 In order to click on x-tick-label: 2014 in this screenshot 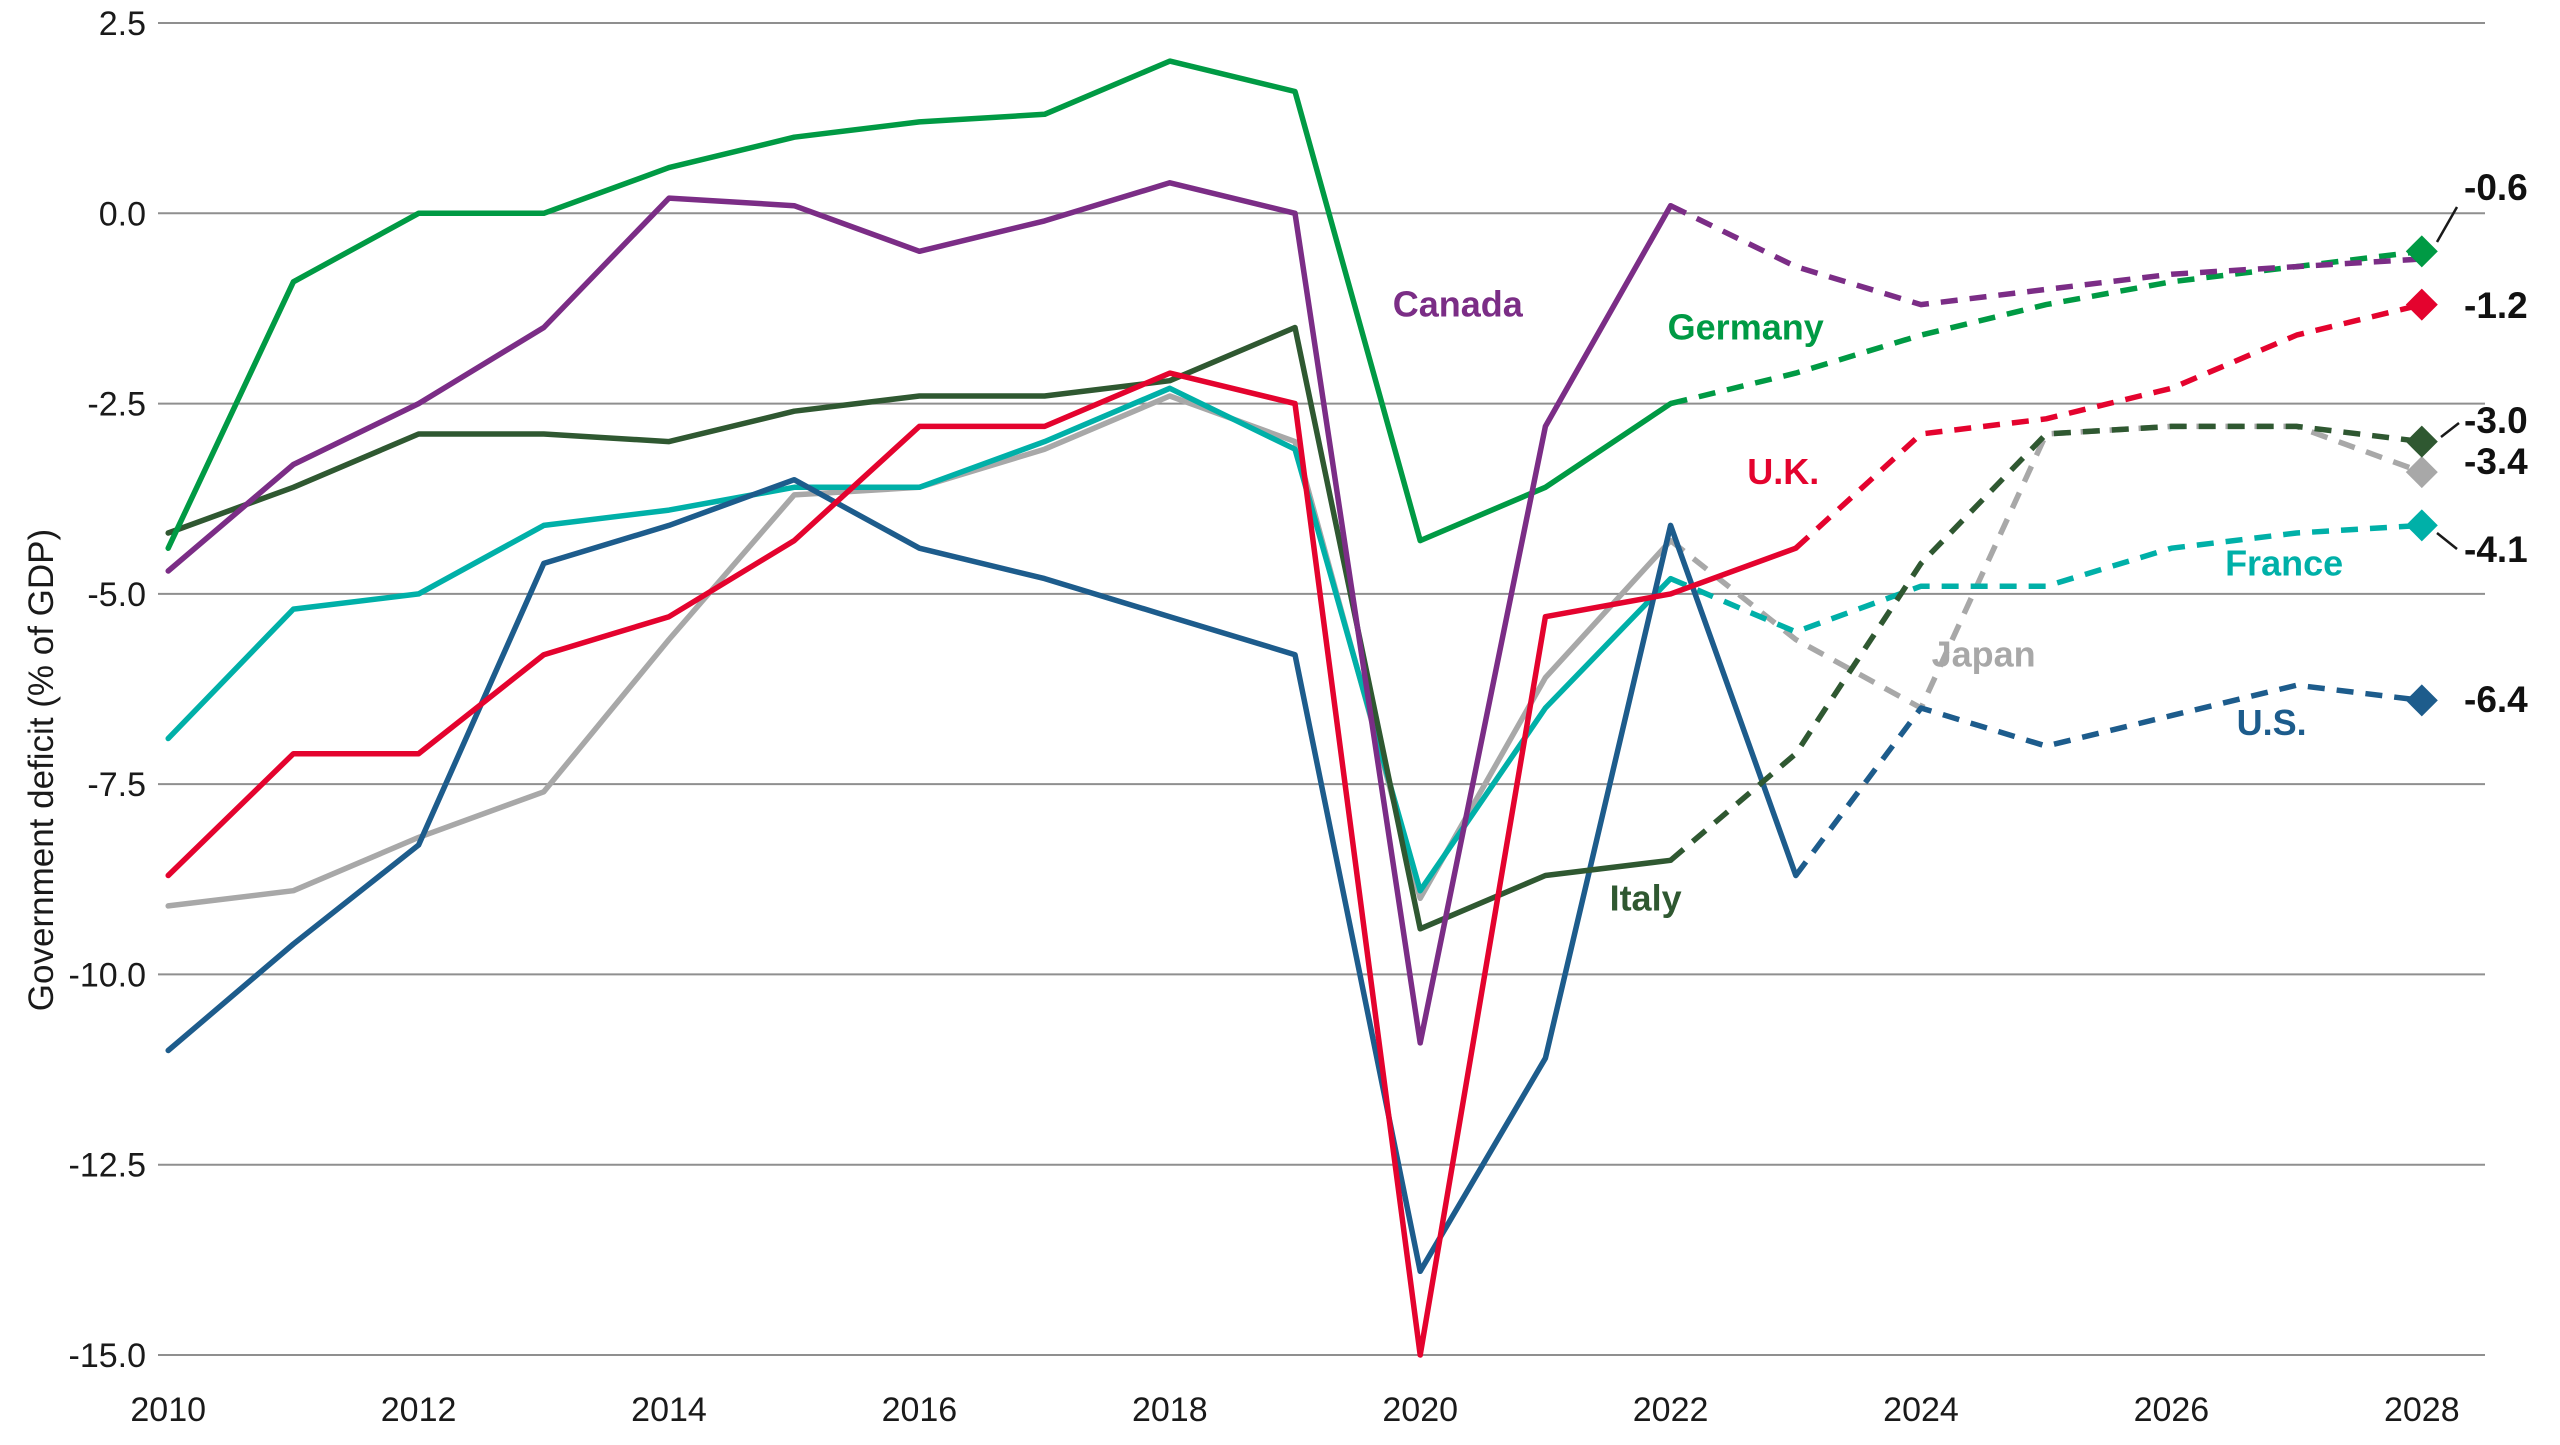, I will do `click(669, 1410)`.